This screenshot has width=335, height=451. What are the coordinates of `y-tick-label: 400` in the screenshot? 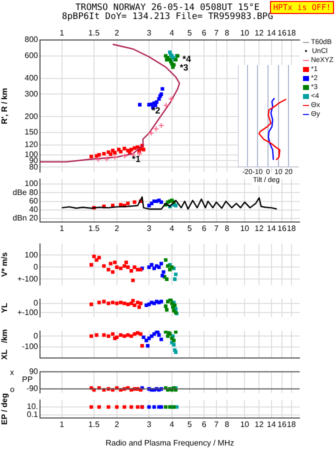 It's located at (31, 77).